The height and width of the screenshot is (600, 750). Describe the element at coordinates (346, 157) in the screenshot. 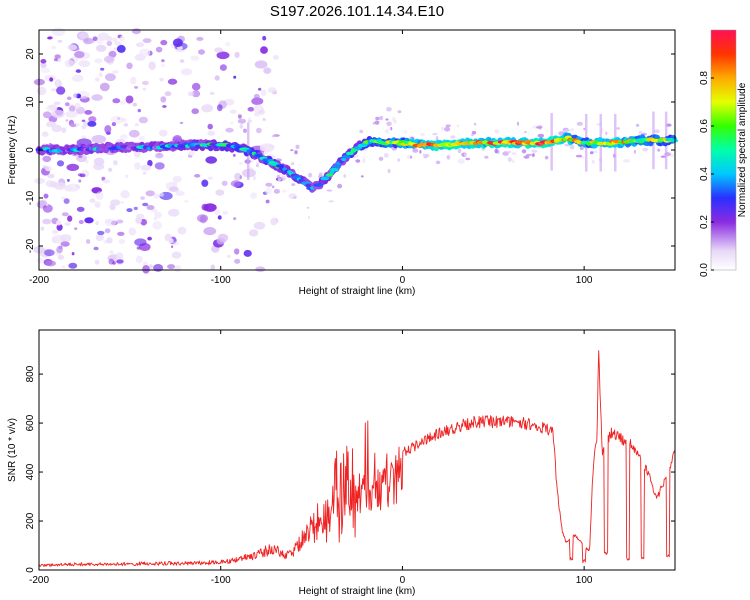

I see `ridge-core` at that location.